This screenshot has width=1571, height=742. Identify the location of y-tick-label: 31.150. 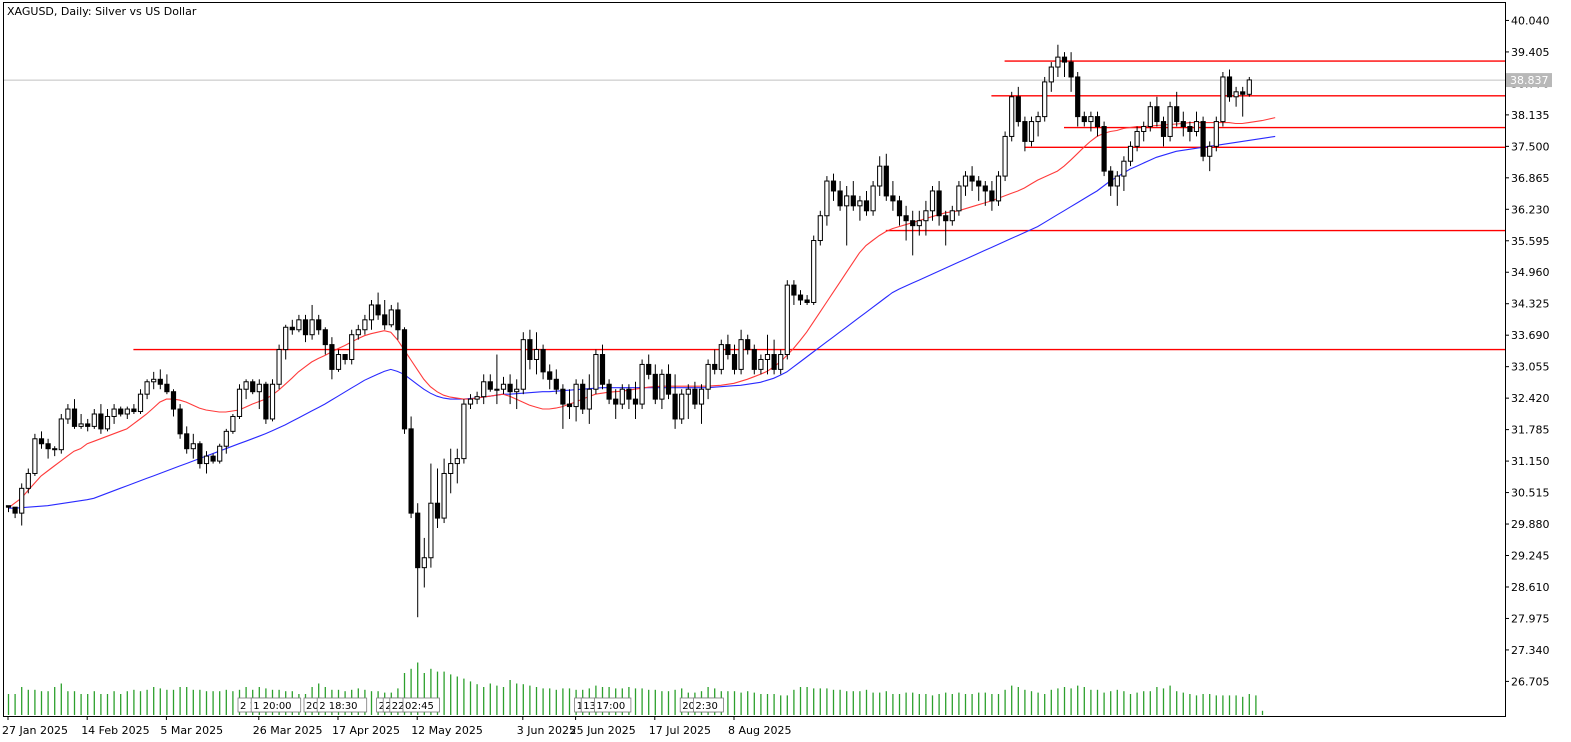
(1530, 461).